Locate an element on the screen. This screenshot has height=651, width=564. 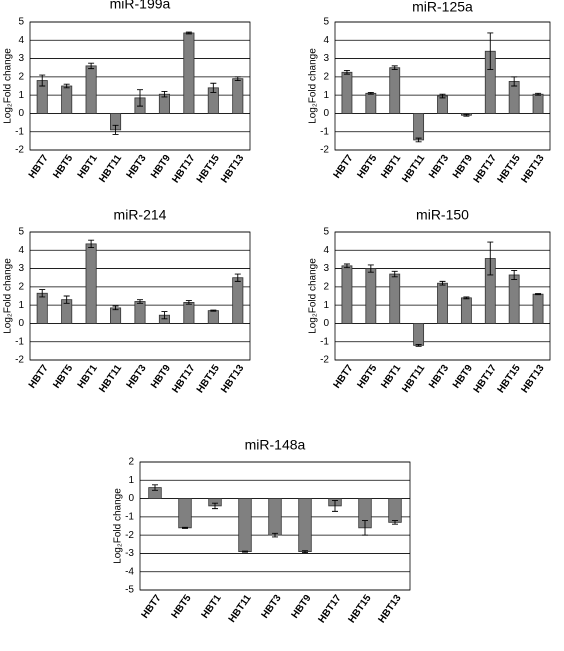
y-tick-label: -4 is located at coordinates (129, 571).